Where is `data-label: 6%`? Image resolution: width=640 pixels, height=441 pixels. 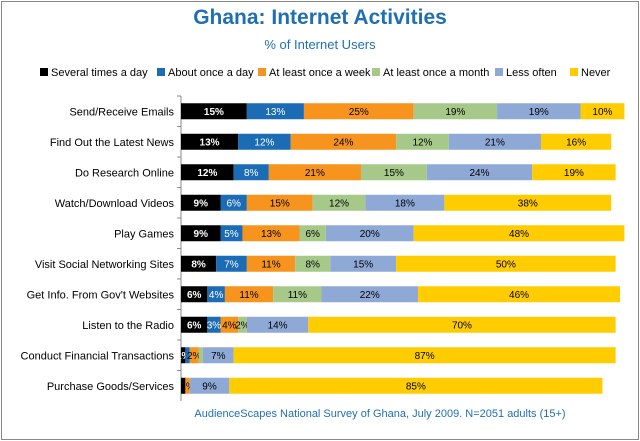
data-label: 6% is located at coordinates (194, 295).